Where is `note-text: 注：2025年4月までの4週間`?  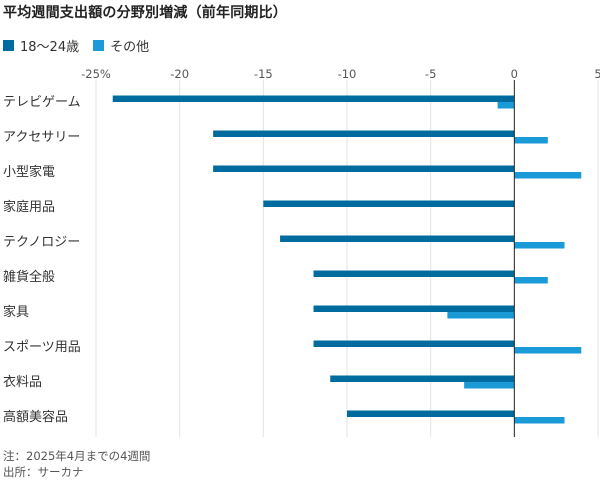 note-text: 注：2025年4月までの4週間 is located at coordinates (77, 456).